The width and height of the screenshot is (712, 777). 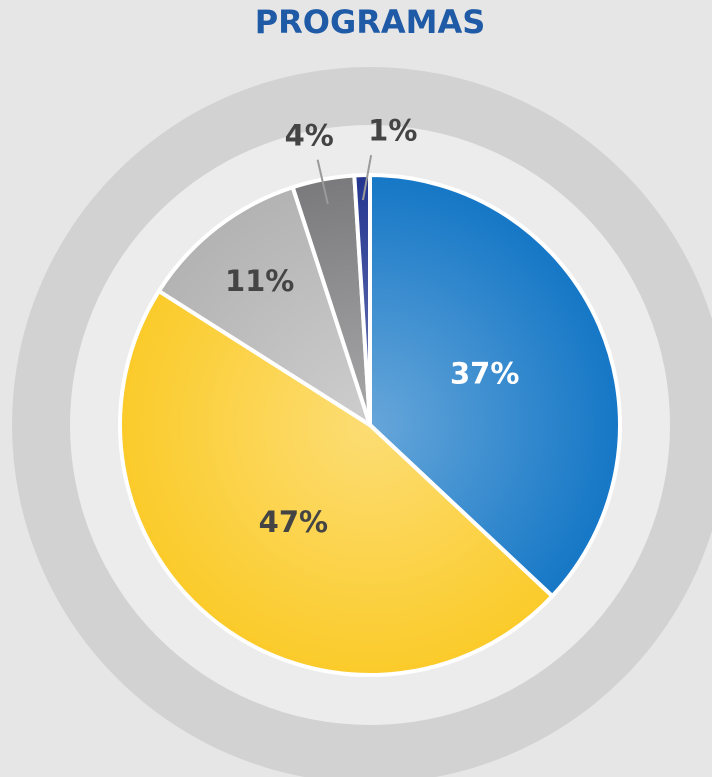 I want to click on data-label: 37%, so click(x=484, y=373).